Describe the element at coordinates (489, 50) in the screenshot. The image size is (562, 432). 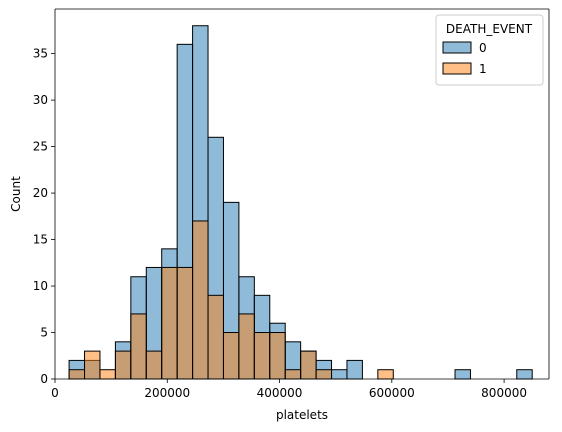
I see `legend: DEATH_EVENT 0 1` at that location.